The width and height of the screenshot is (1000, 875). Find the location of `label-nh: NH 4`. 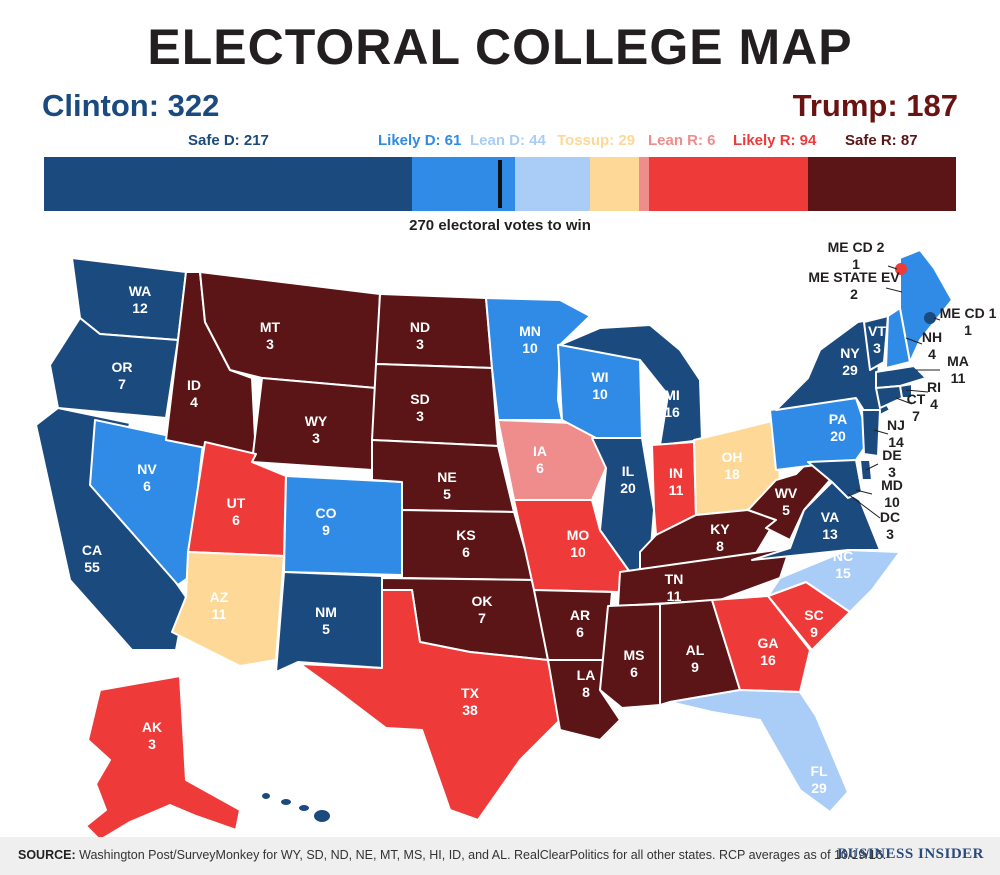

label-nh: NH 4 is located at coordinates (932, 345).